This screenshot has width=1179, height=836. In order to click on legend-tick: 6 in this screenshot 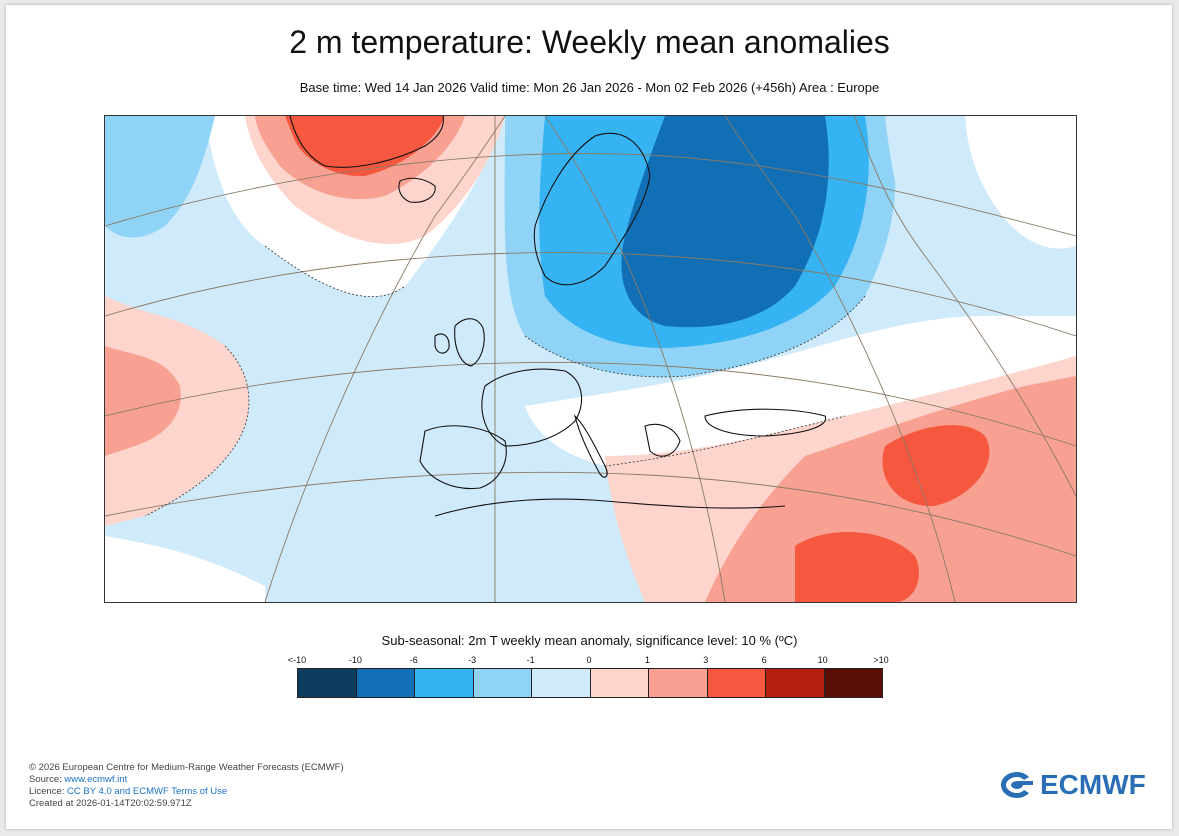, I will do `click(764, 660)`.